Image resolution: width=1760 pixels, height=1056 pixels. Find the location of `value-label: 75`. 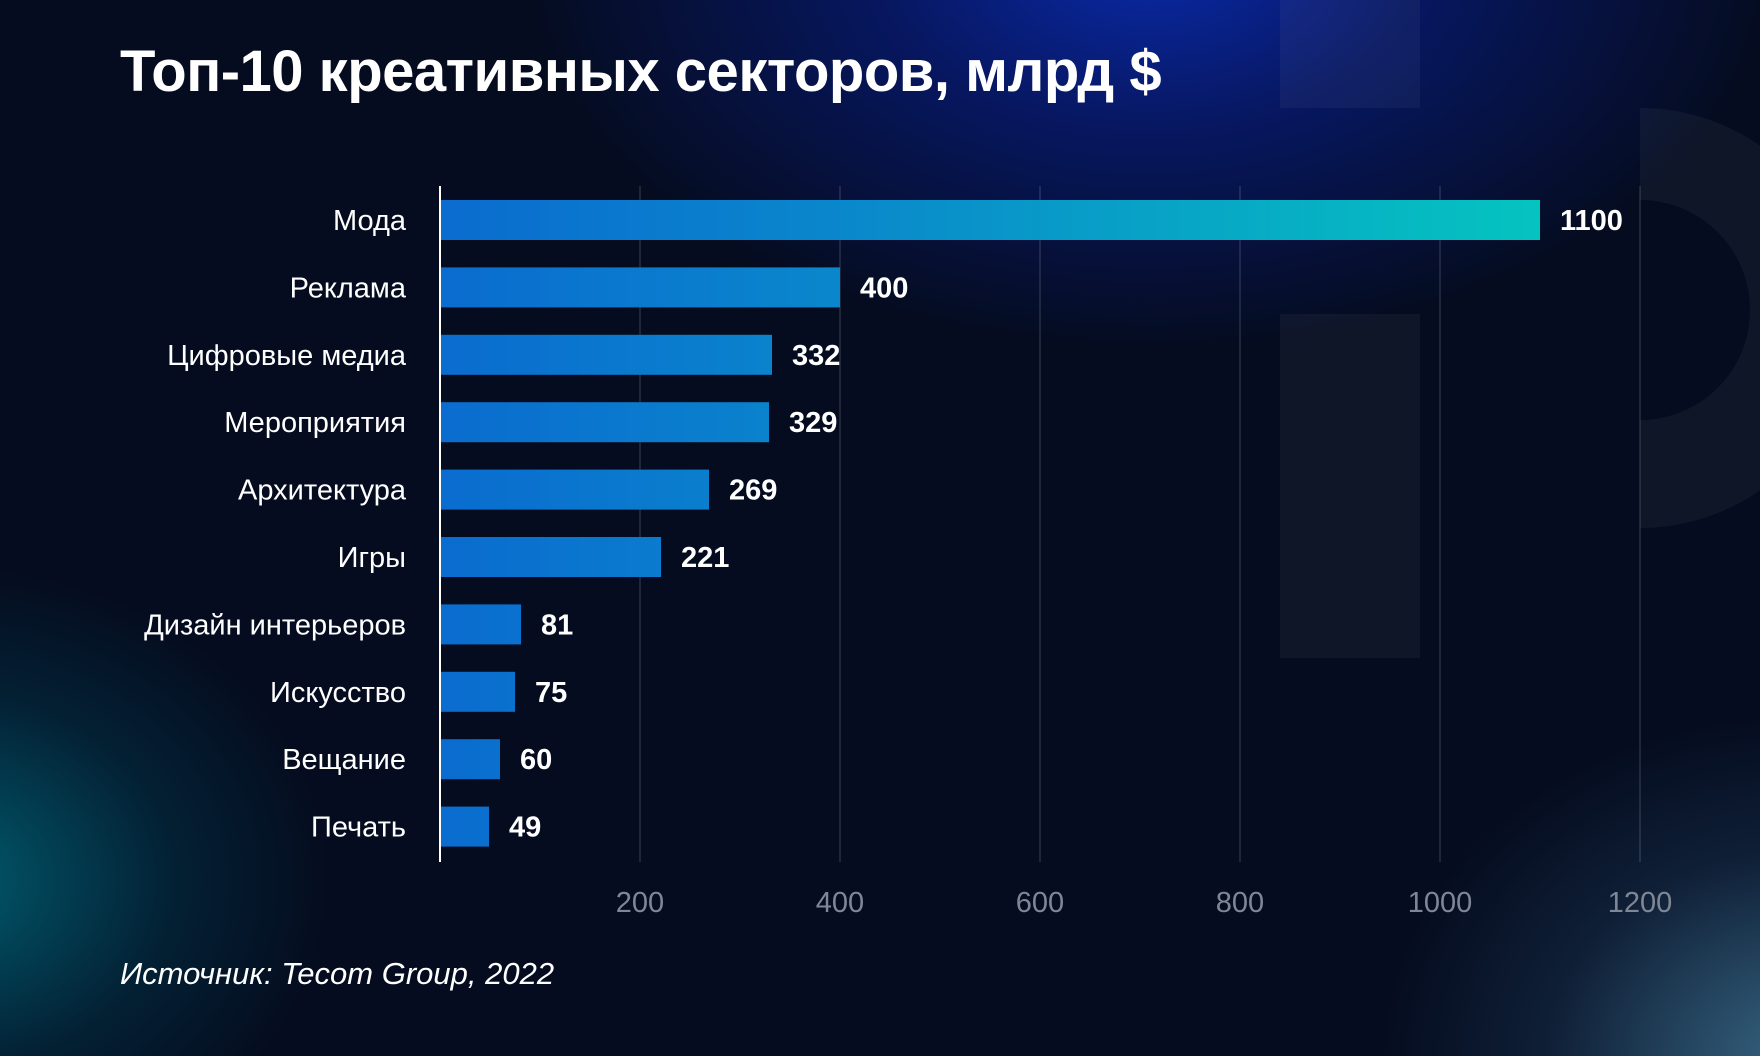

value-label: 75 is located at coordinates (551, 693).